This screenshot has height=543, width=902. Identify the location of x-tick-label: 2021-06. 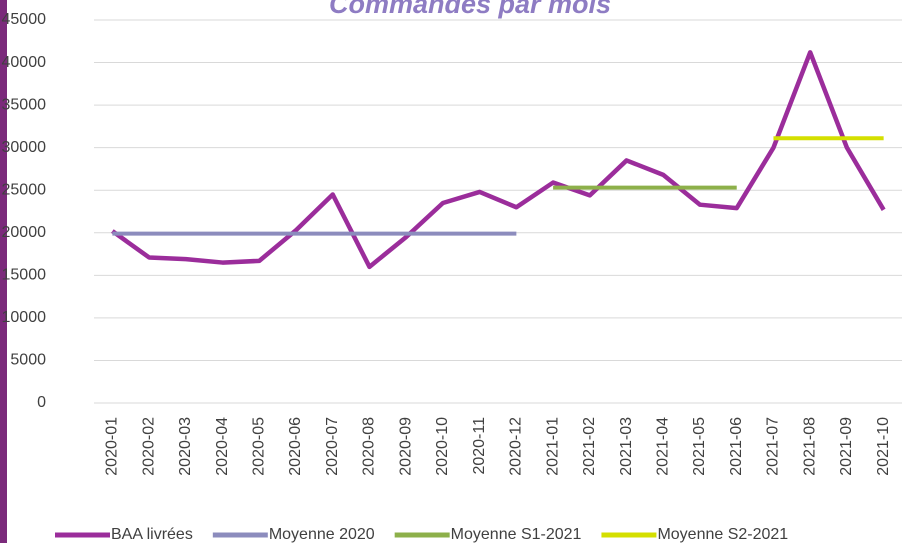
(736, 446).